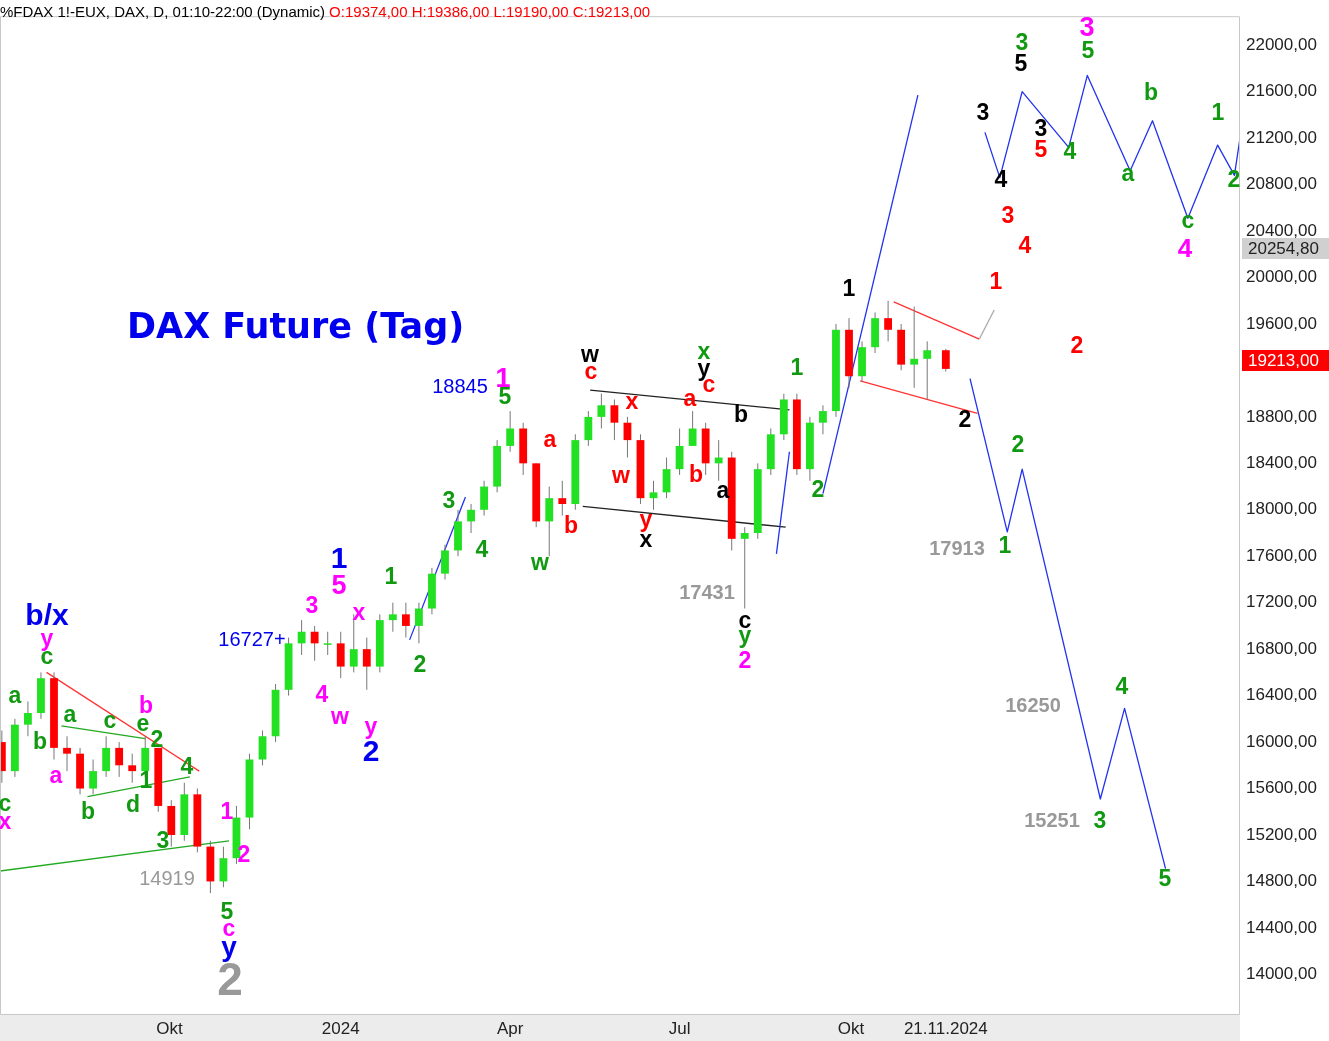 The width and height of the screenshot is (1329, 1041). Describe the element at coordinates (1281, 555) in the screenshot. I see `y-tick-label: 17600,00` at that location.